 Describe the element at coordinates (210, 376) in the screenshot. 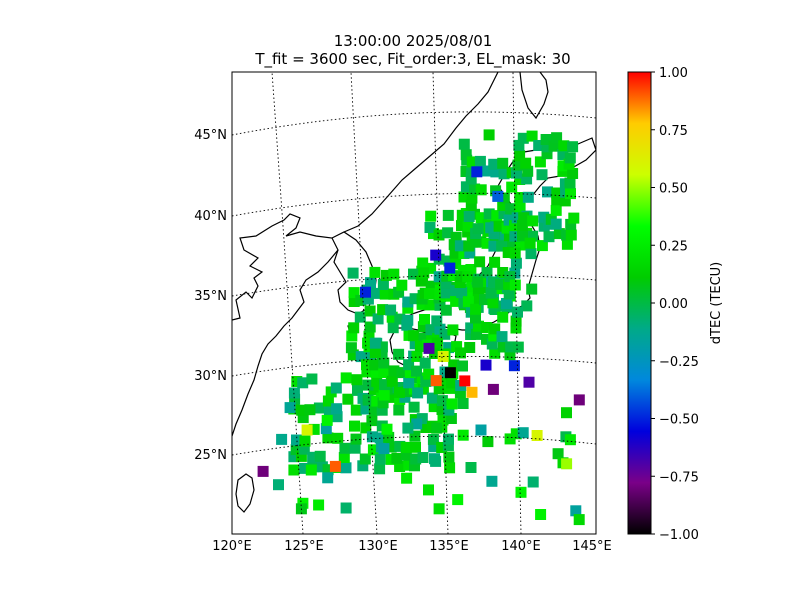

I see `lat-label-30: 30°N` at that location.